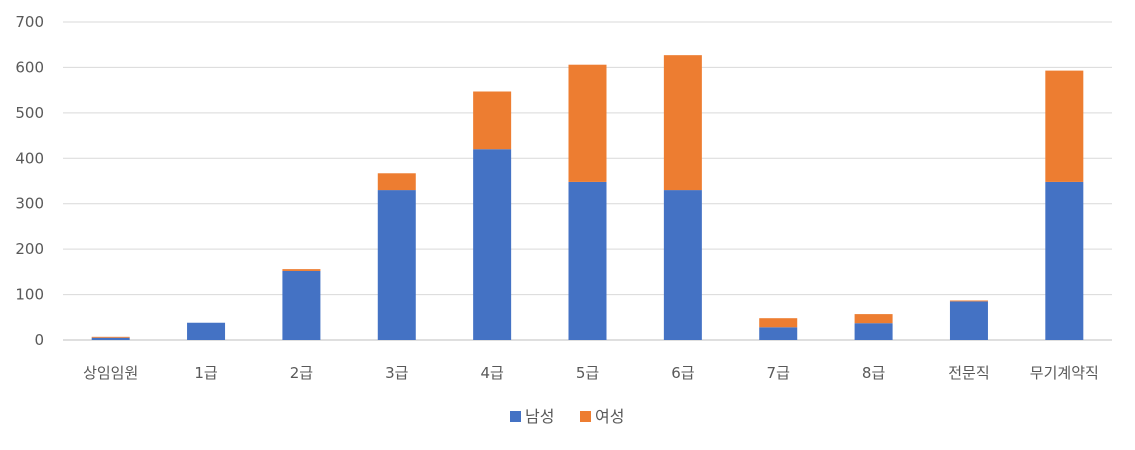  I want to click on x-tick-label: 2급, so click(302, 373).